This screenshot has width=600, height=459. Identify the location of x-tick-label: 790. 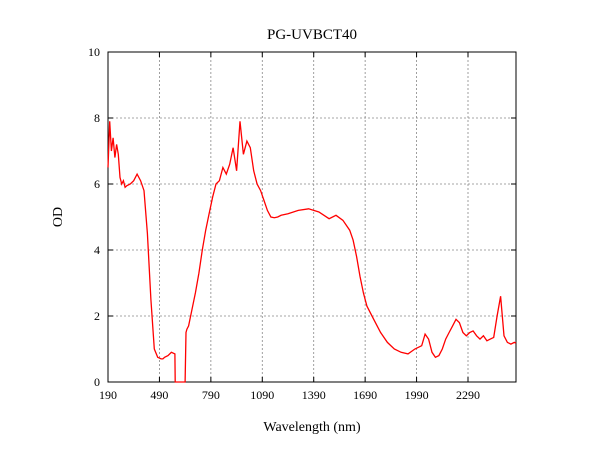
(211, 395).